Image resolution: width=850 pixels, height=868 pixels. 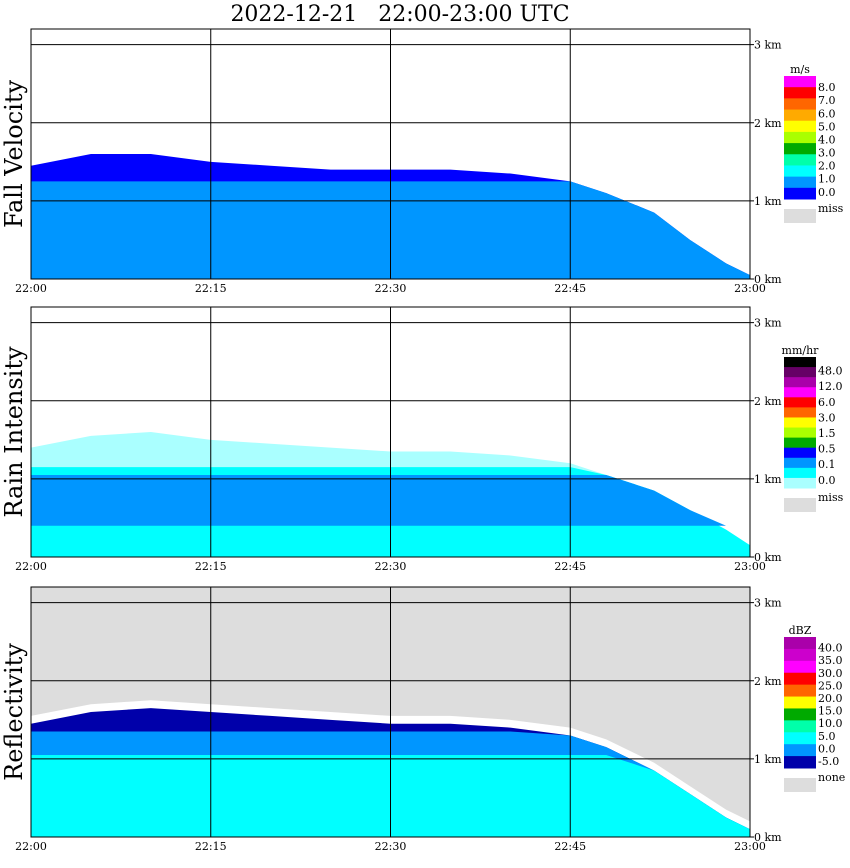 What do you see at coordinates (830, 723) in the screenshot?
I see `colorbar-label: 10.0` at bounding box center [830, 723].